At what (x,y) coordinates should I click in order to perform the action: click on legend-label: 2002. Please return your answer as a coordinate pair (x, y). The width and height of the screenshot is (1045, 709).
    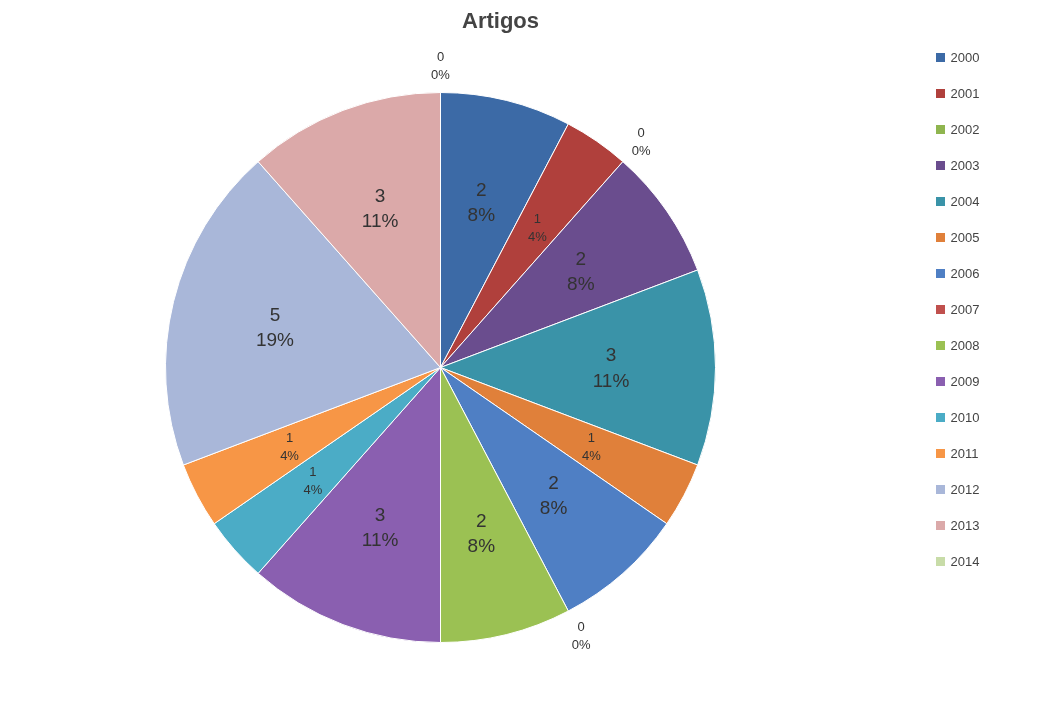
    Looking at the image, I should click on (965, 129).